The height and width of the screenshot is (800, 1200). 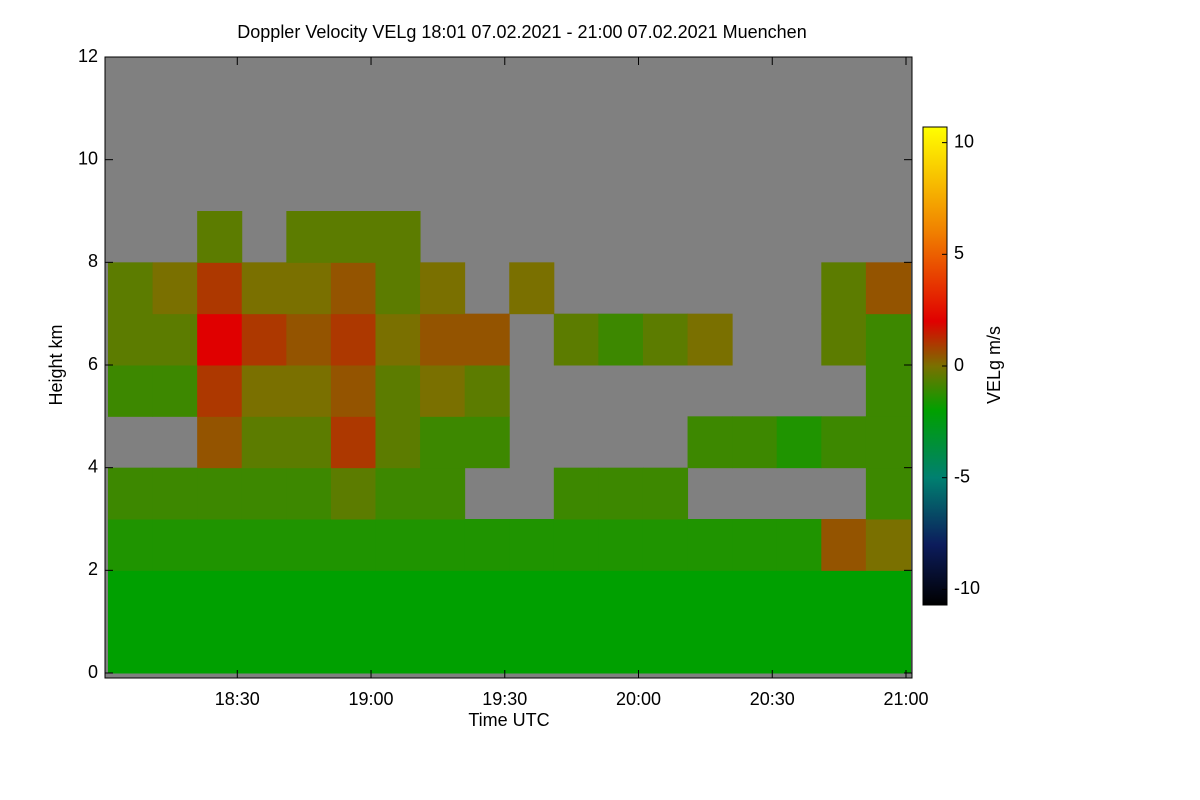 I want to click on colorbar-label: VELg m/s, so click(x=994, y=365).